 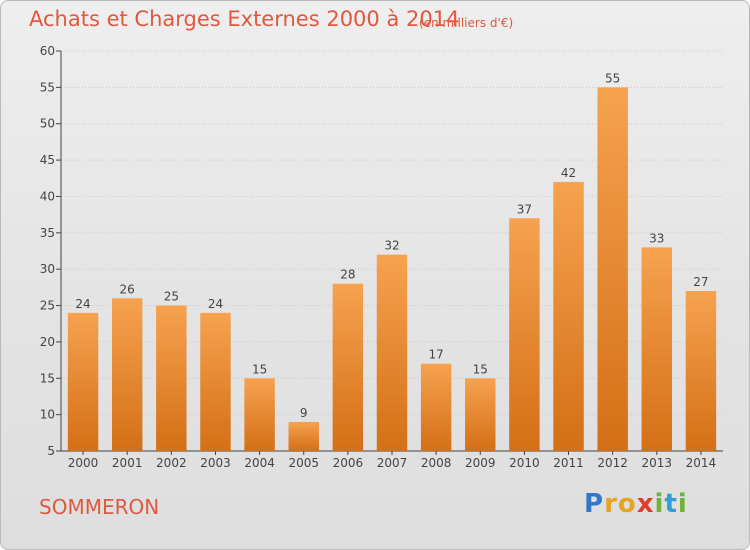 What do you see at coordinates (83, 381) in the screenshot?
I see `bar-2000` at bounding box center [83, 381].